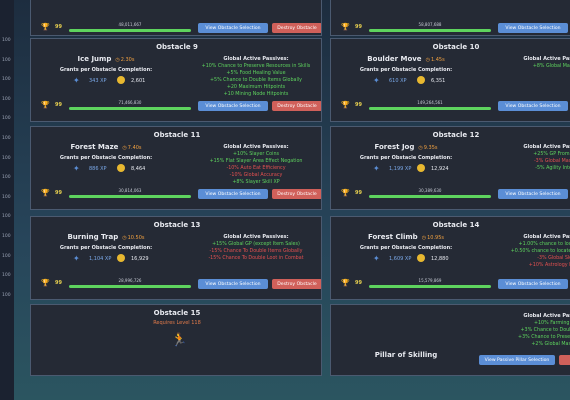 The width and height of the screenshot is (570, 400). What do you see at coordinates (564, 360) in the screenshot?
I see `destroy-button: De` at bounding box center [564, 360].